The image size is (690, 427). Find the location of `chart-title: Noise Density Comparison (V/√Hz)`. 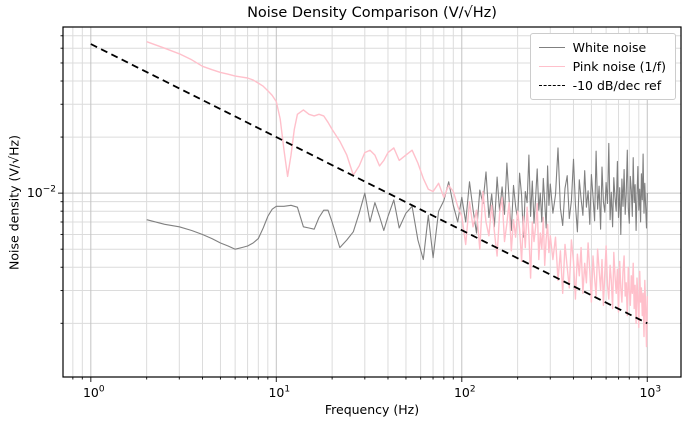

chart-title: Noise Density Comparison (V/√Hz) is located at coordinates (372, 13).